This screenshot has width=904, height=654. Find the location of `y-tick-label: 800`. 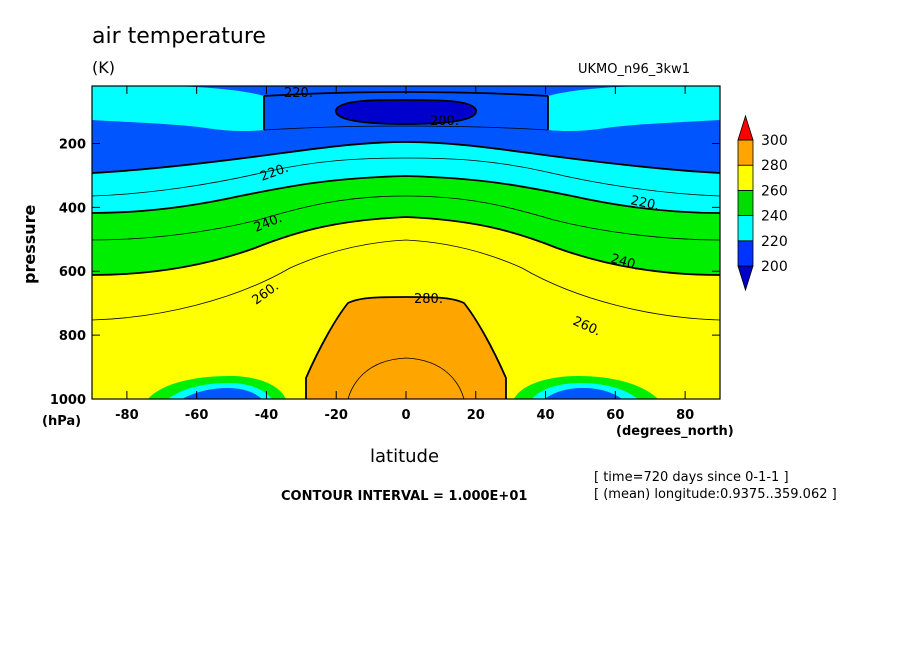

y-tick-label: 800 is located at coordinates (72, 336).